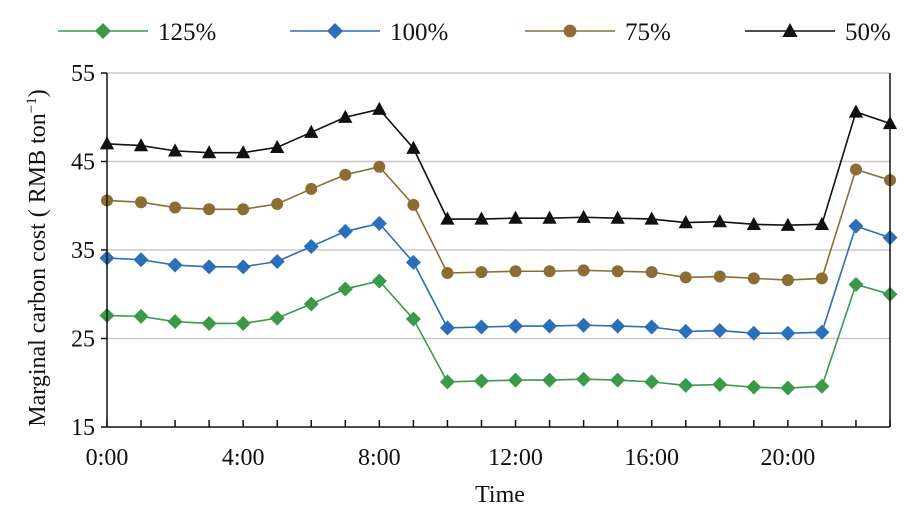  What do you see at coordinates (822, 223) in the screenshot?
I see `data-point-50%-21` at bounding box center [822, 223].